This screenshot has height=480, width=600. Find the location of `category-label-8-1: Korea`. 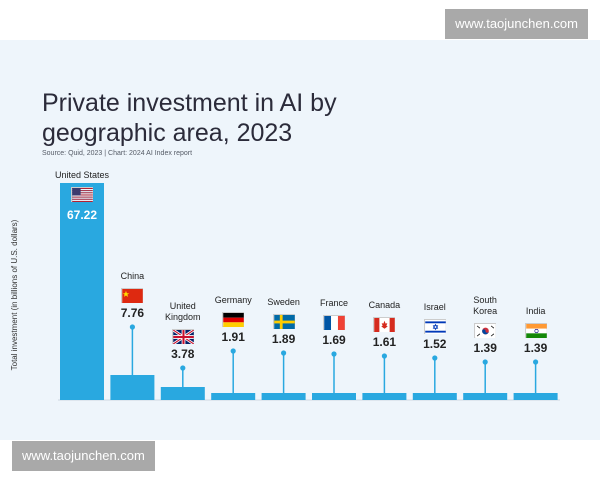

category-label-8-1: Korea is located at coordinates (485, 311).